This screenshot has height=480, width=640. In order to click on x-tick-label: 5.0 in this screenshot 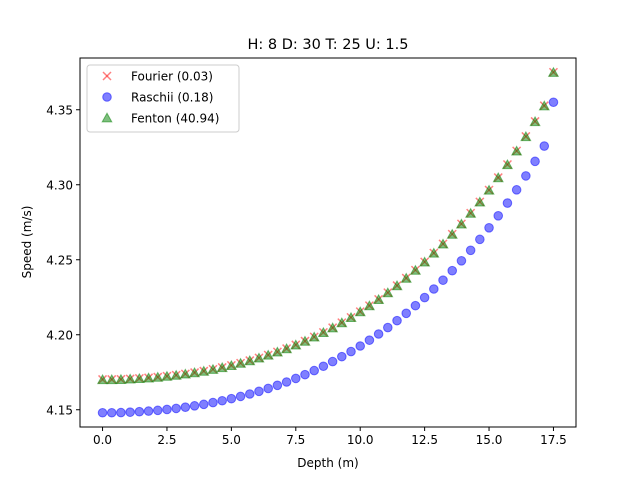, I will do `click(231, 440)`.